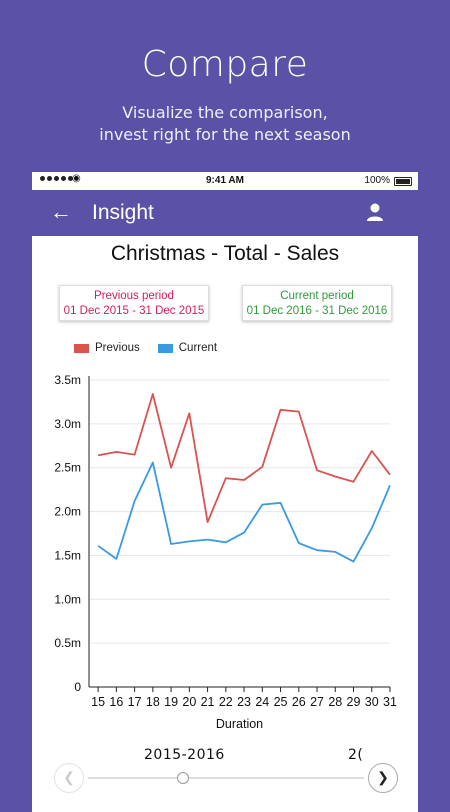 This screenshot has width=450, height=812. What do you see at coordinates (171, 702) in the screenshot?
I see `x-tick-label: 19` at bounding box center [171, 702].